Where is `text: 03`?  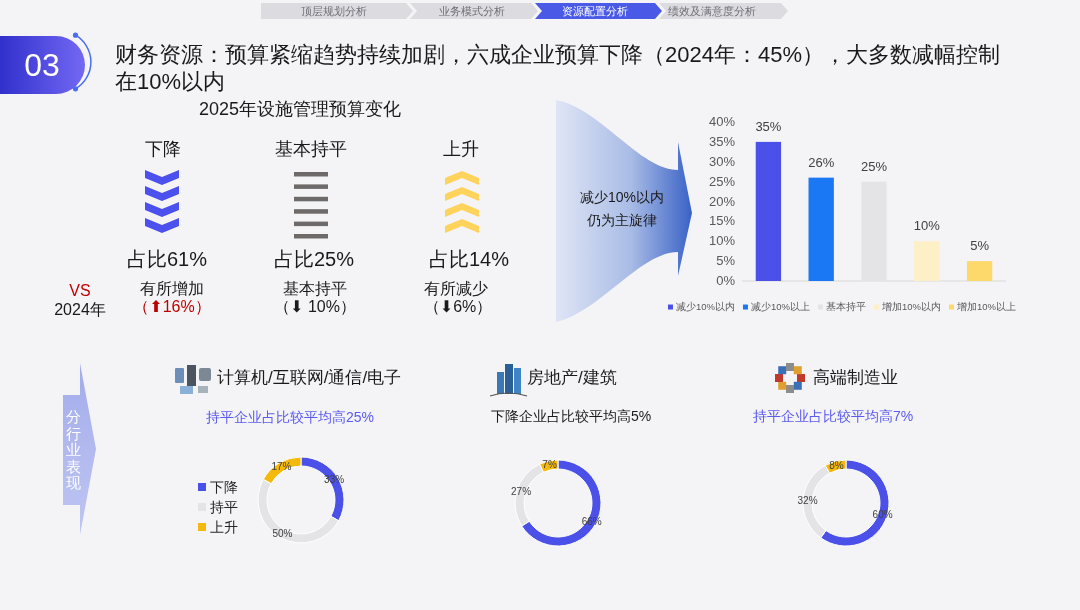 text: 03 is located at coordinates (42, 65).